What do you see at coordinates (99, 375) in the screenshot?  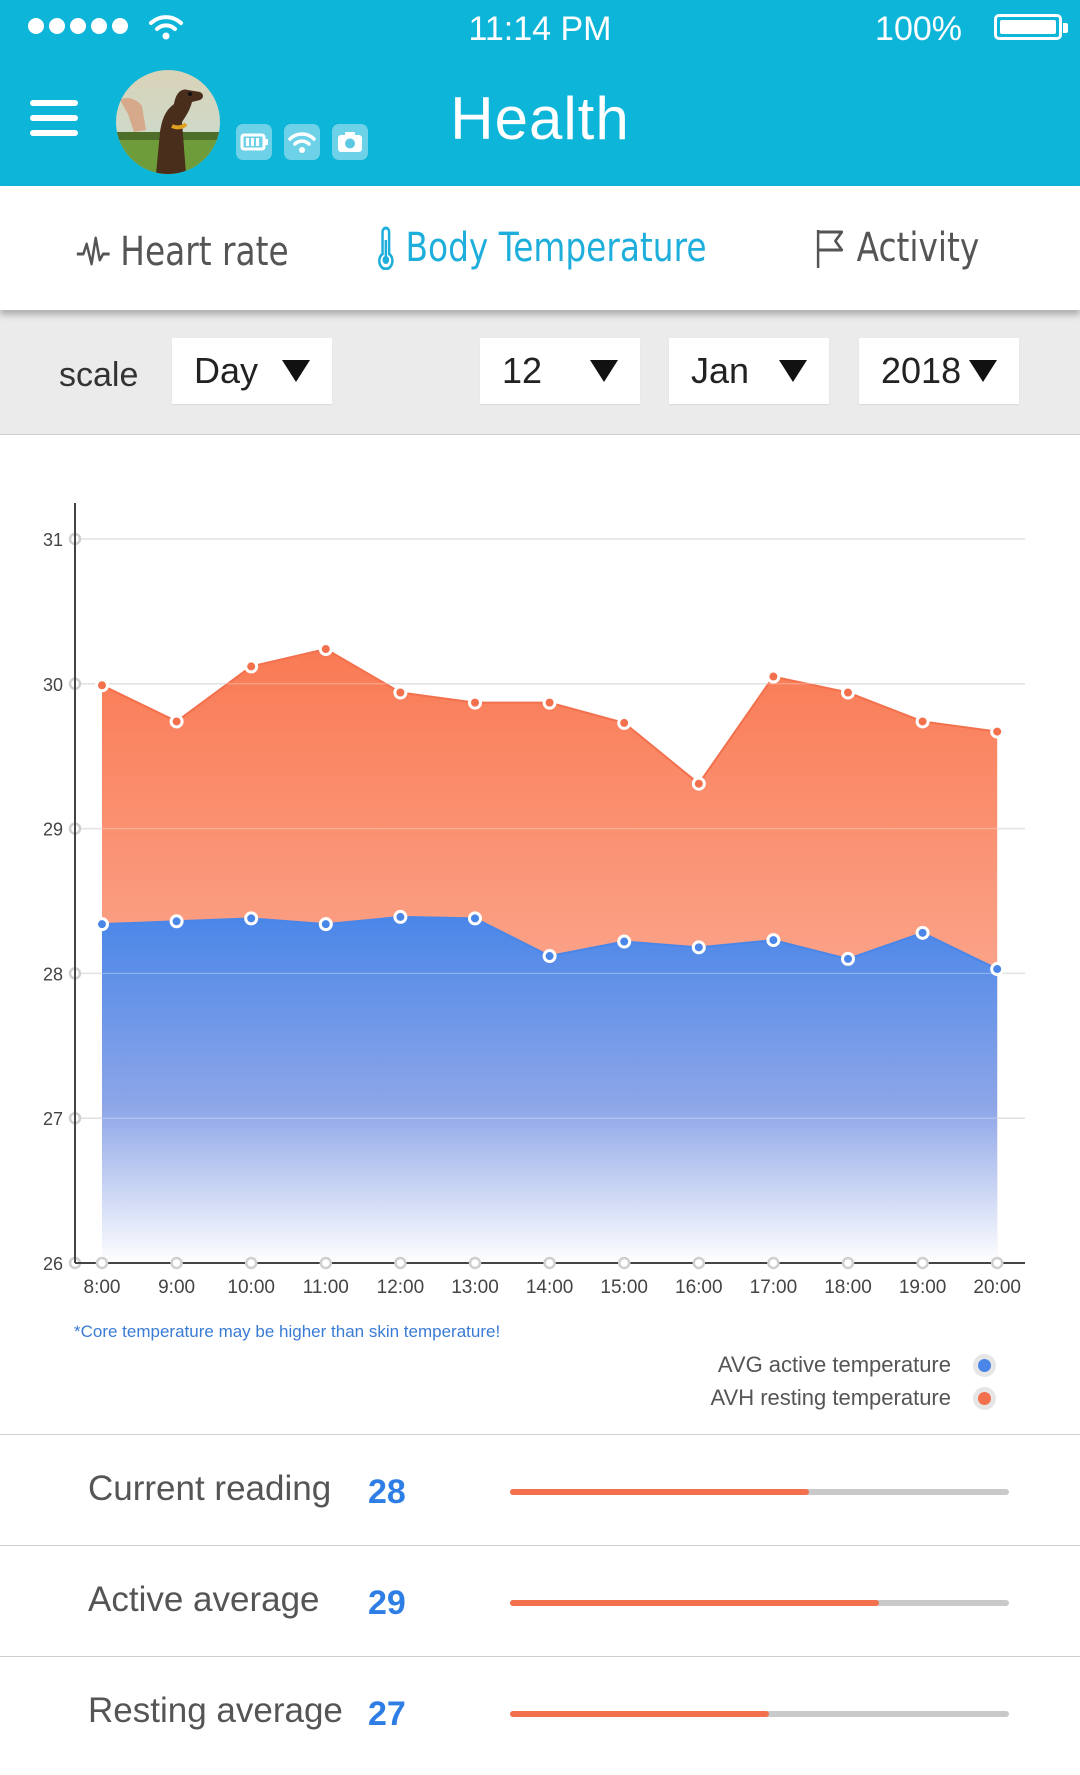 I see `scale-label: scale` at bounding box center [99, 375].